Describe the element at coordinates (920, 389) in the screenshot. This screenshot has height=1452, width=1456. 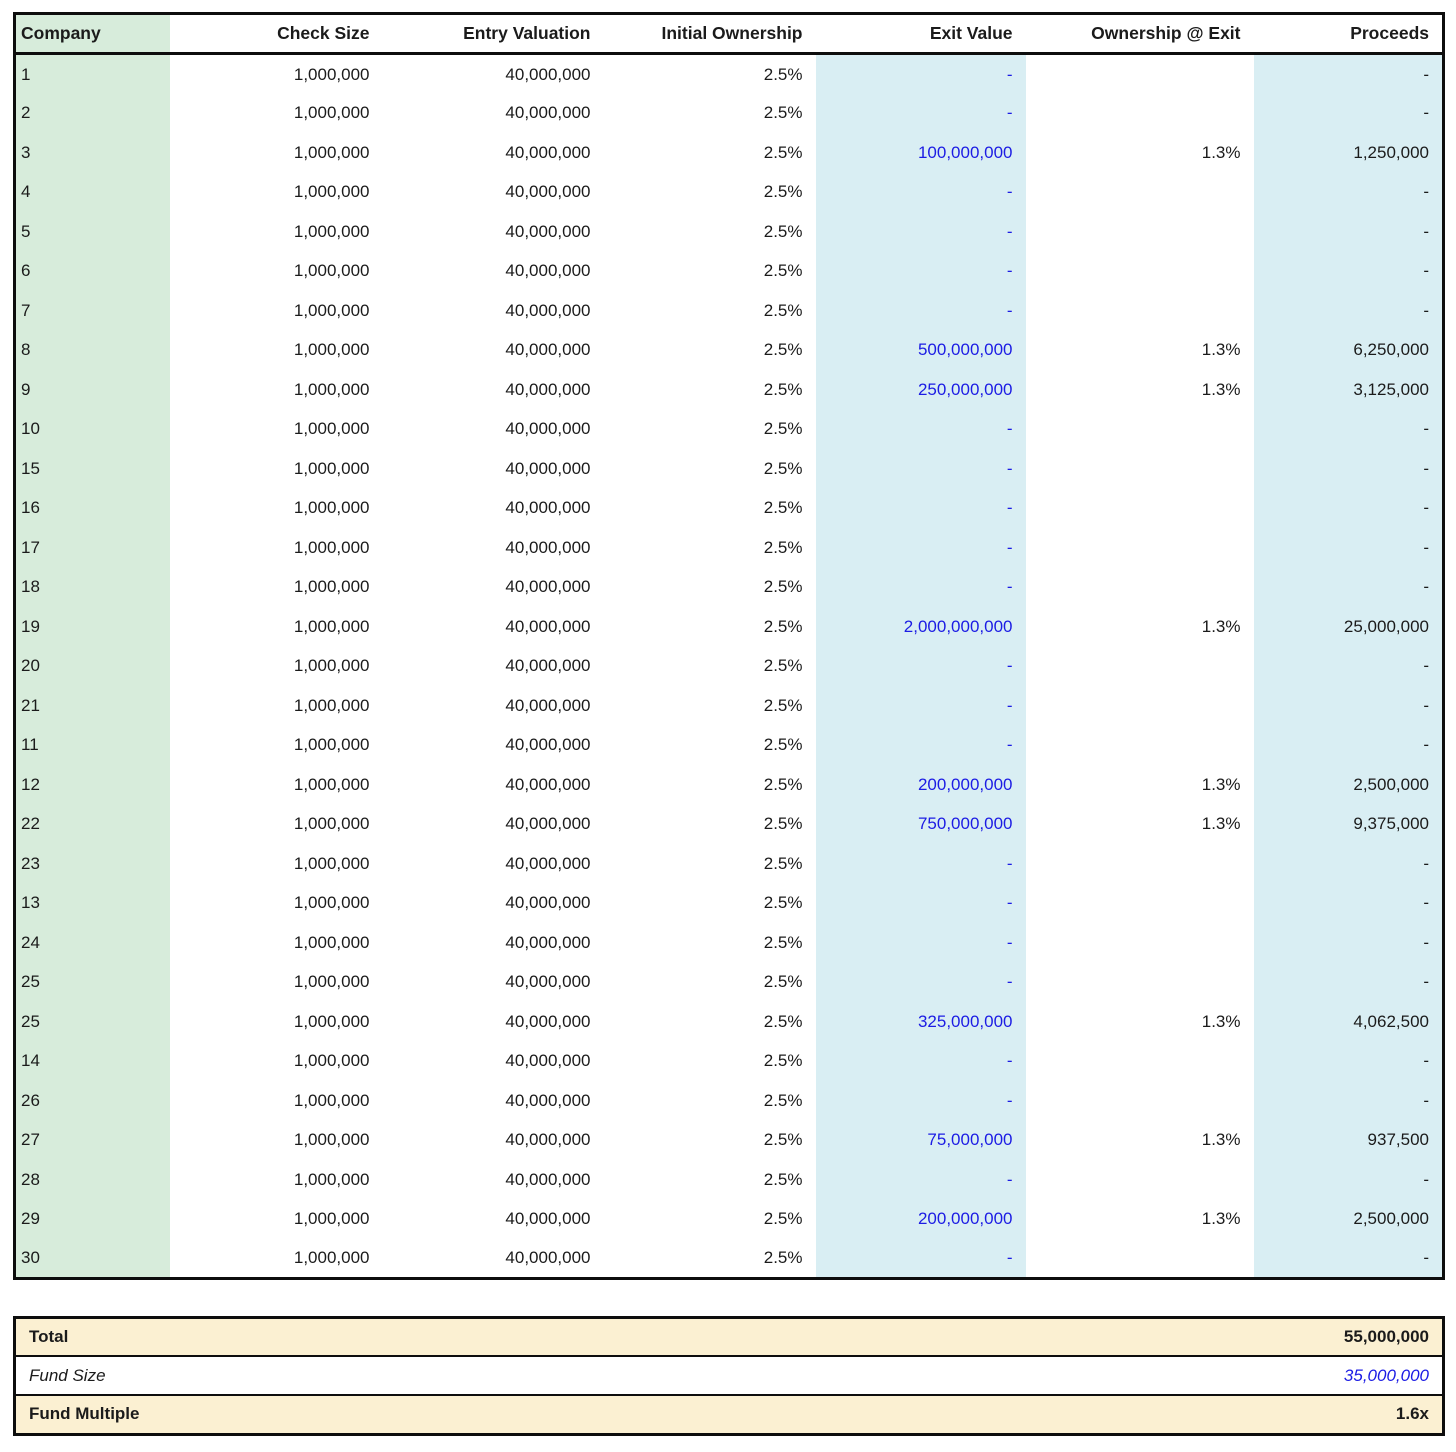
I see `cell-exit-value: 250,000,000` at that location.